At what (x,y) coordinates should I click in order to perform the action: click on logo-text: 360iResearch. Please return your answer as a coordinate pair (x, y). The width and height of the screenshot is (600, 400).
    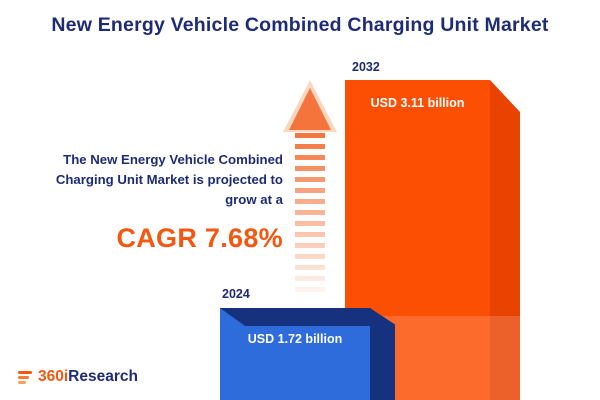
    Looking at the image, I should click on (88, 377).